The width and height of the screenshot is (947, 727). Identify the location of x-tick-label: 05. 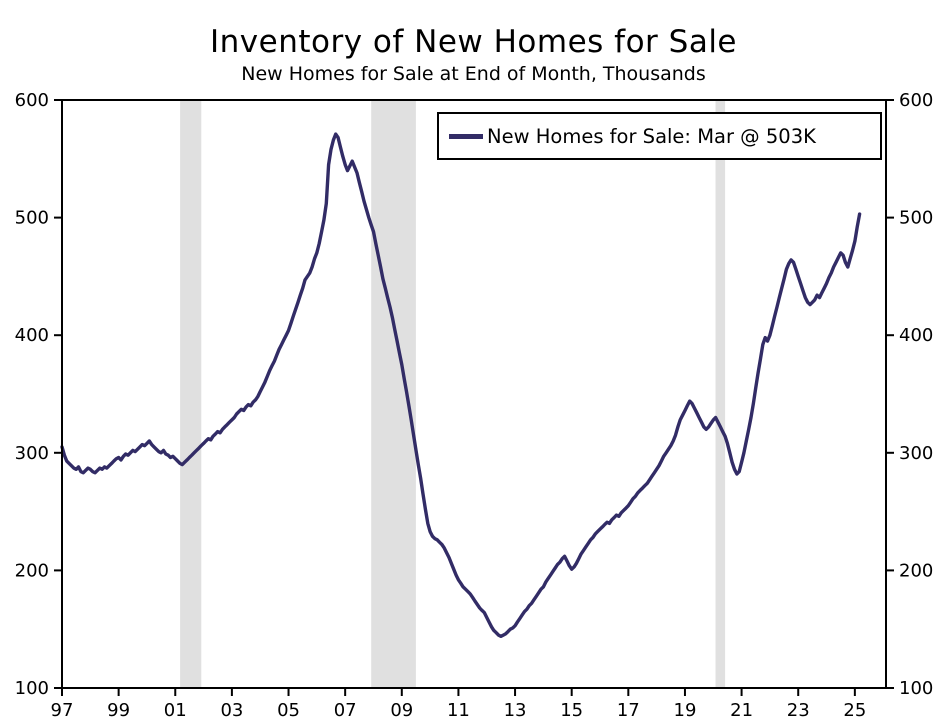
(288, 710).